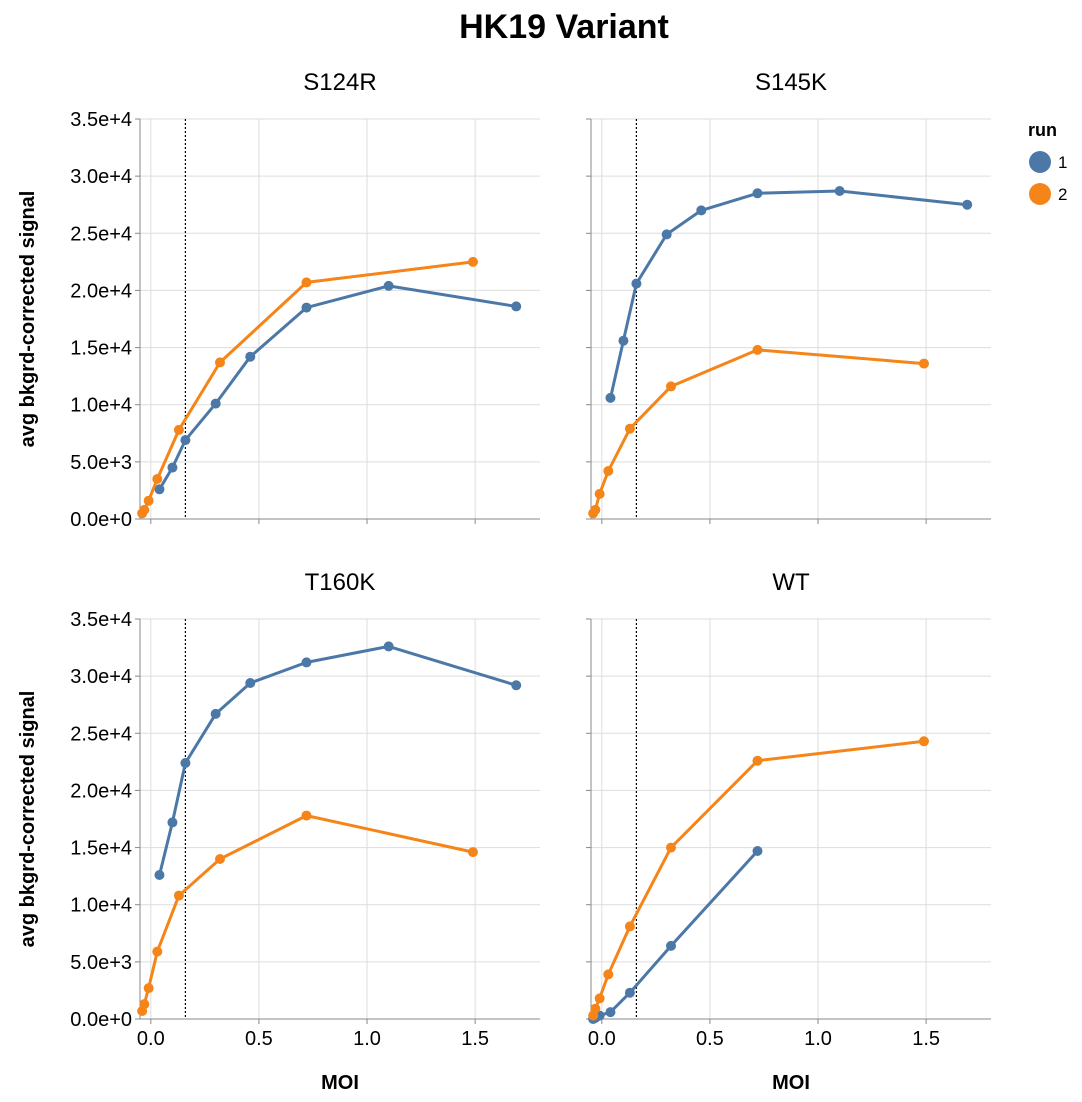  Describe the element at coordinates (791, 1083) in the screenshot. I see `x-axis-title: MOI` at that location.